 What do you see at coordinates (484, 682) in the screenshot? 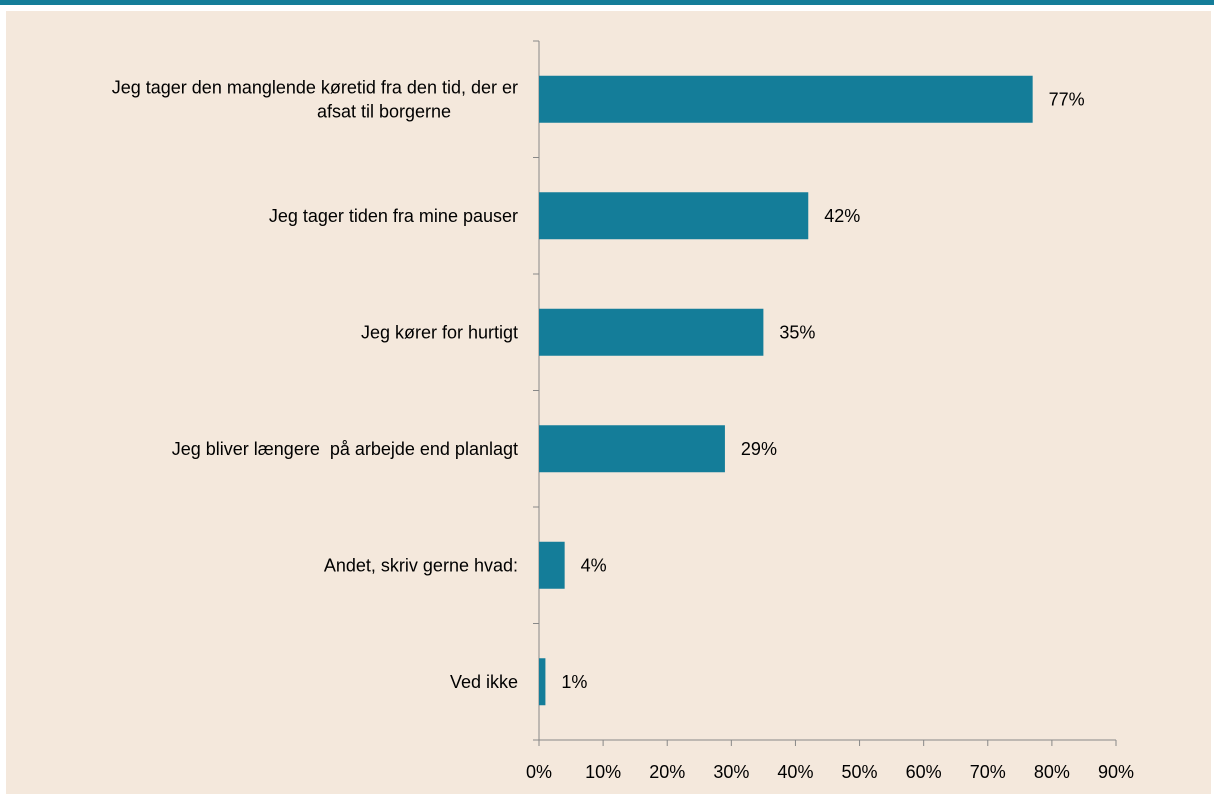
I see `category-label: Ved ikke` at bounding box center [484, 682].